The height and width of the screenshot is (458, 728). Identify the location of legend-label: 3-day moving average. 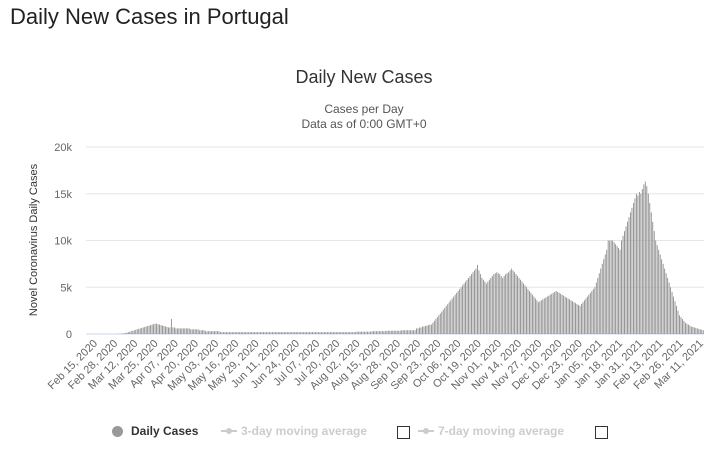
(304, 431).